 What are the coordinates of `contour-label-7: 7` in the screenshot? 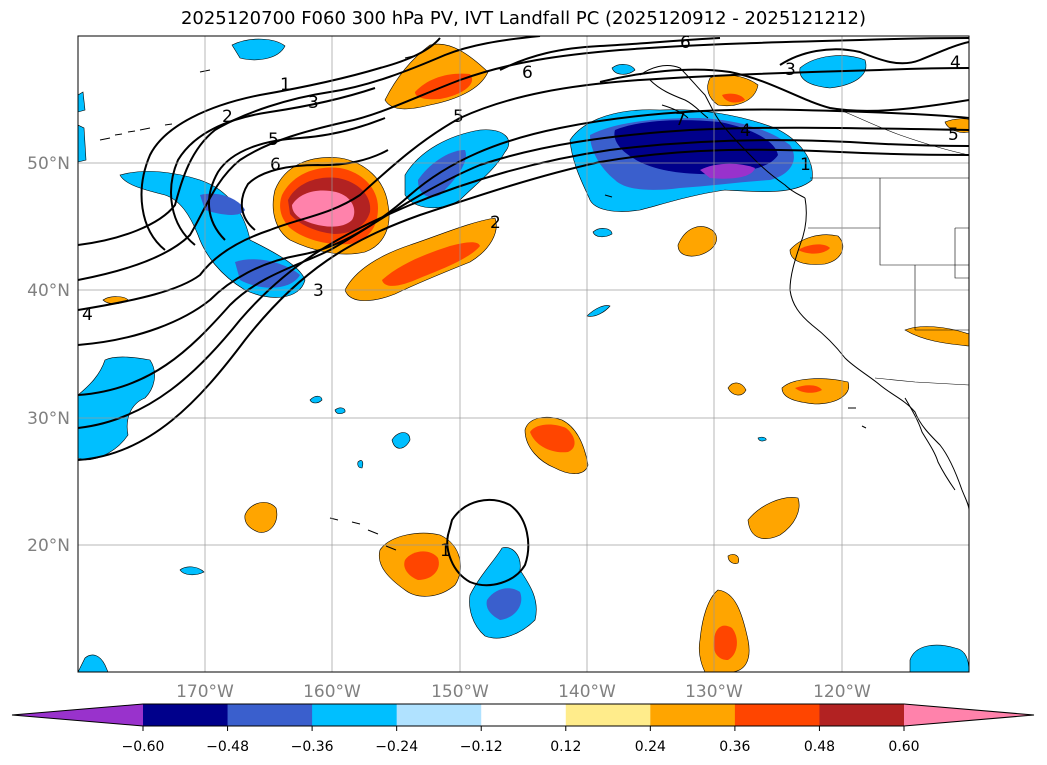 It's located at (680, 120).